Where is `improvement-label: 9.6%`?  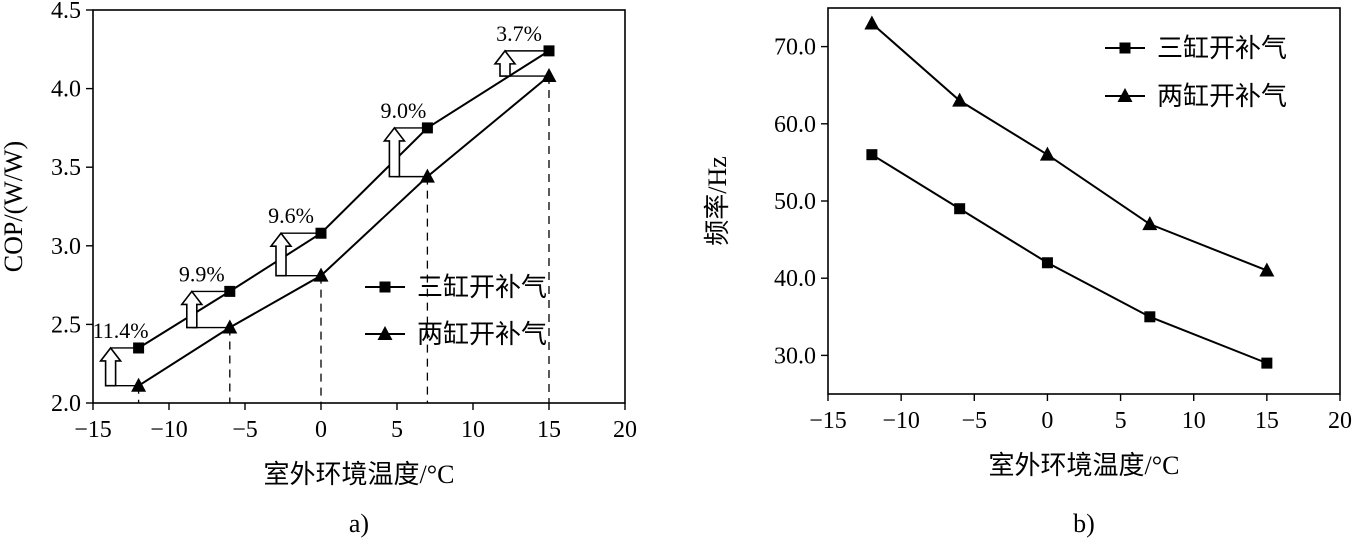
improvement-label: 9.6% is located at coordinates (291, 215).